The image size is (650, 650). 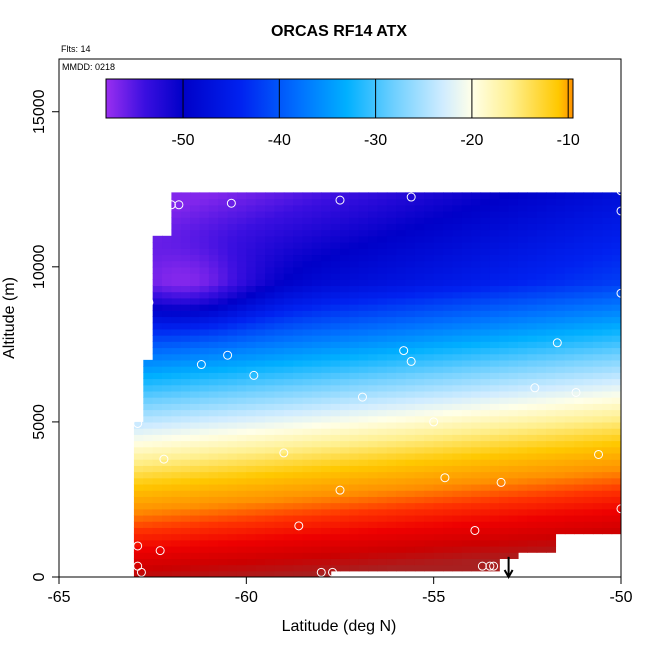 What do you see at coordinates (340, 591) in the screenshot?
I see `x-axis: -65 -60 -55 -50` at bounding box center [340, 591].